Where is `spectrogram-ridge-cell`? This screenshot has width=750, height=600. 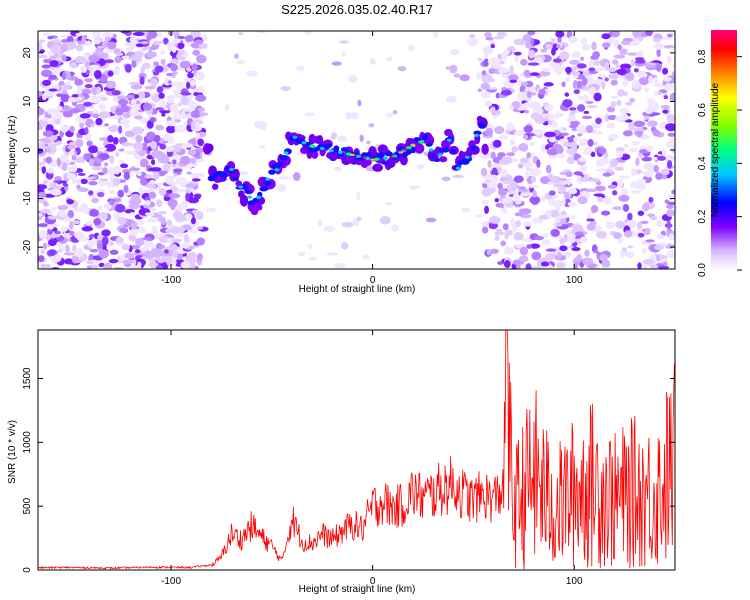
spectrogram-ridge-cell is located at coordinates (443, 159).